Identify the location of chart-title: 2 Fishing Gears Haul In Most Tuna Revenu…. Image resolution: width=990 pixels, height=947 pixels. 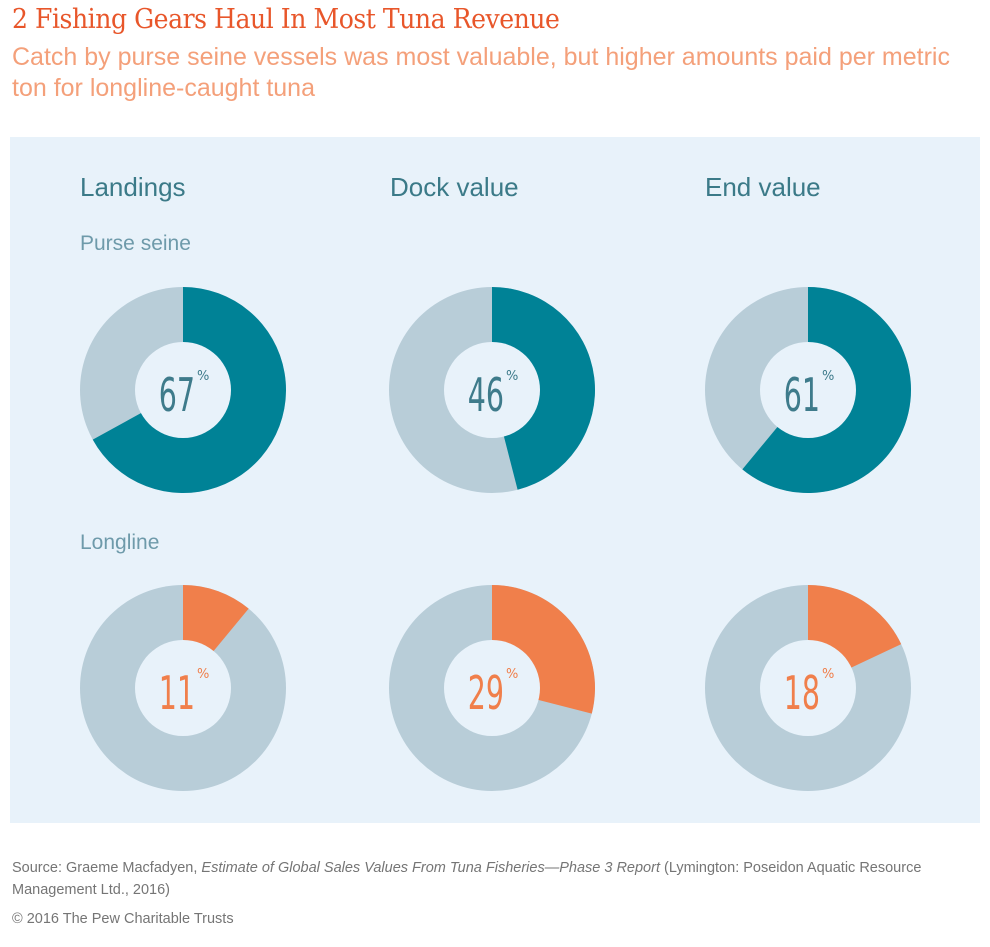
(286, 19).